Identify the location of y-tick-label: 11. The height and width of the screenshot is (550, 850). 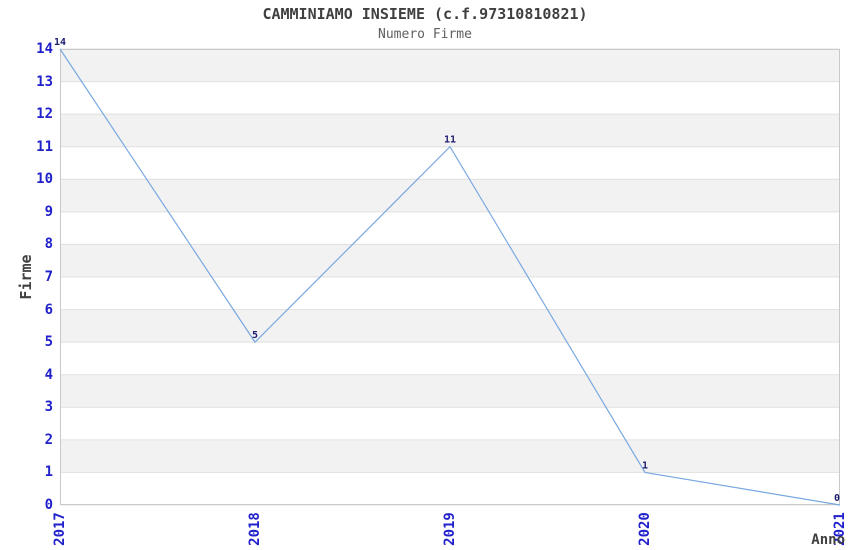
(44, 146).